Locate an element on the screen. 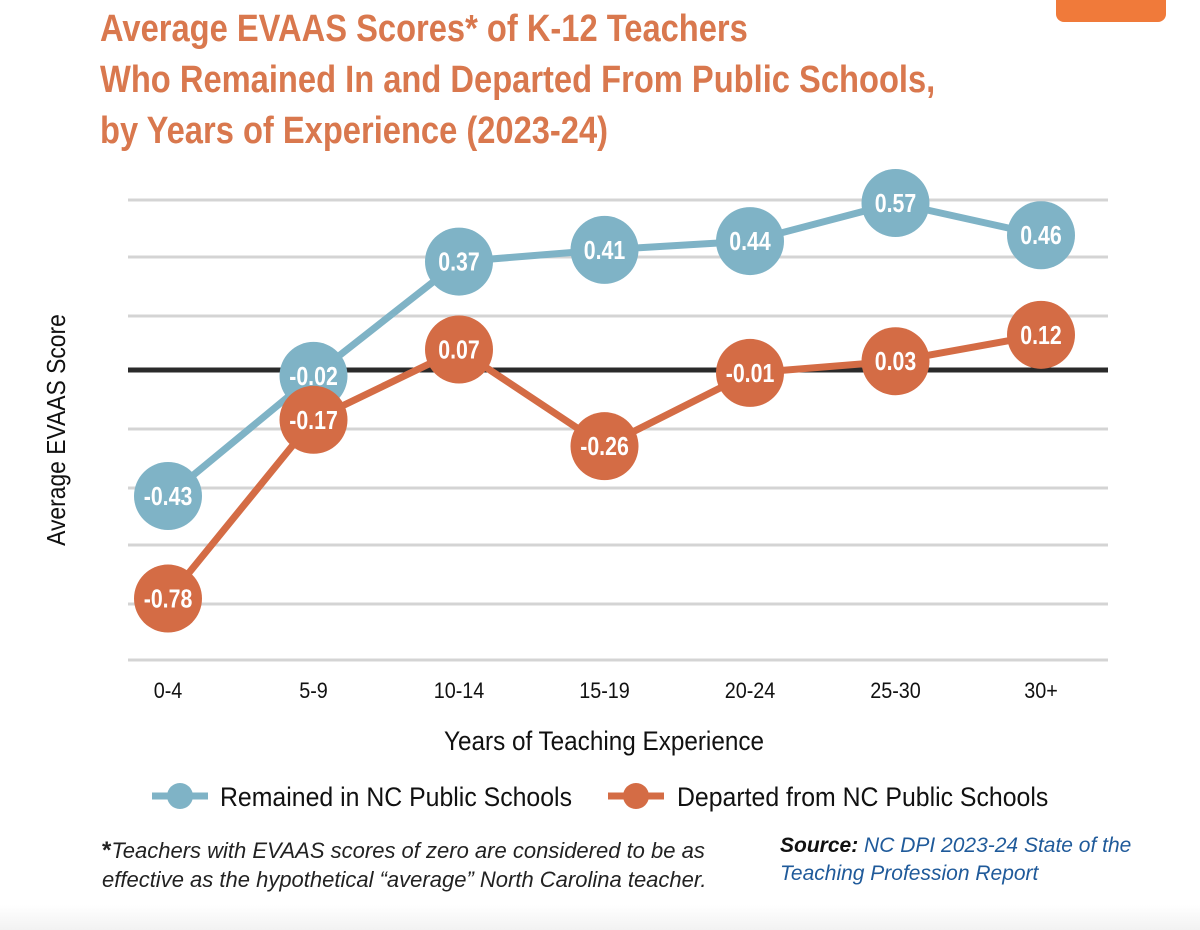  legend-marker-remained is located at coordinates (180, 796).